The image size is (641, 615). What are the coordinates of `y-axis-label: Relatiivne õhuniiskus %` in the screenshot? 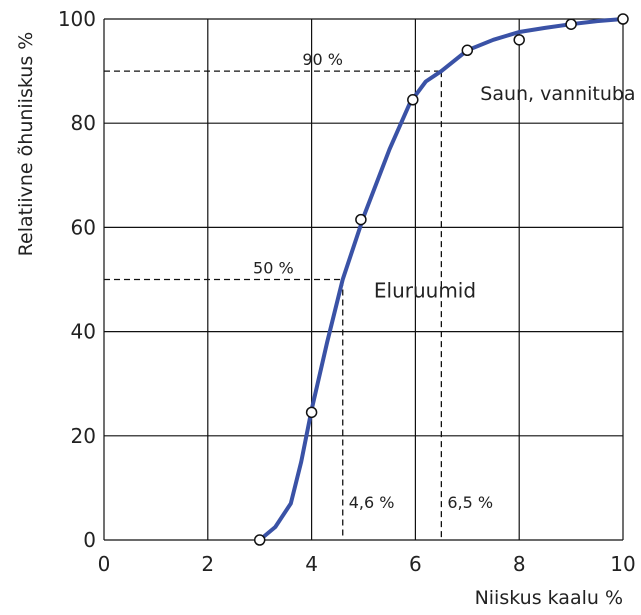 It's located at (26, 144).